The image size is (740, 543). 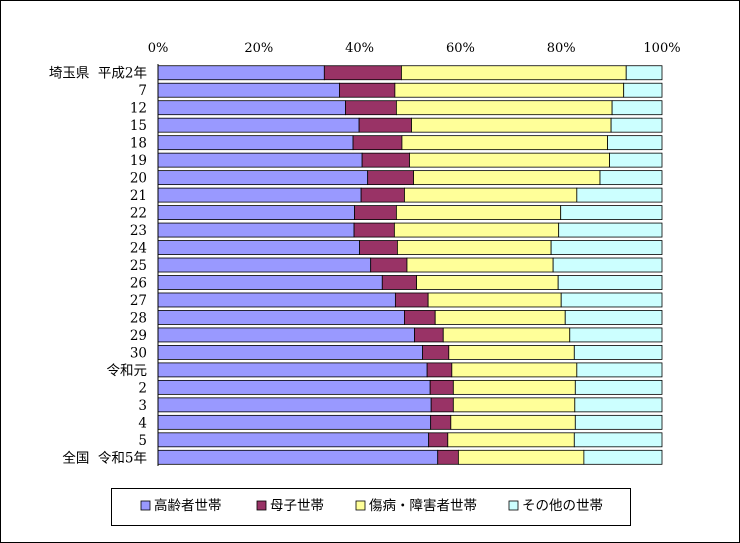 What do you see at coordinates (127, 371) in the screenshot?
I see `category-label: 令和元` at bounding box center [127, 371].